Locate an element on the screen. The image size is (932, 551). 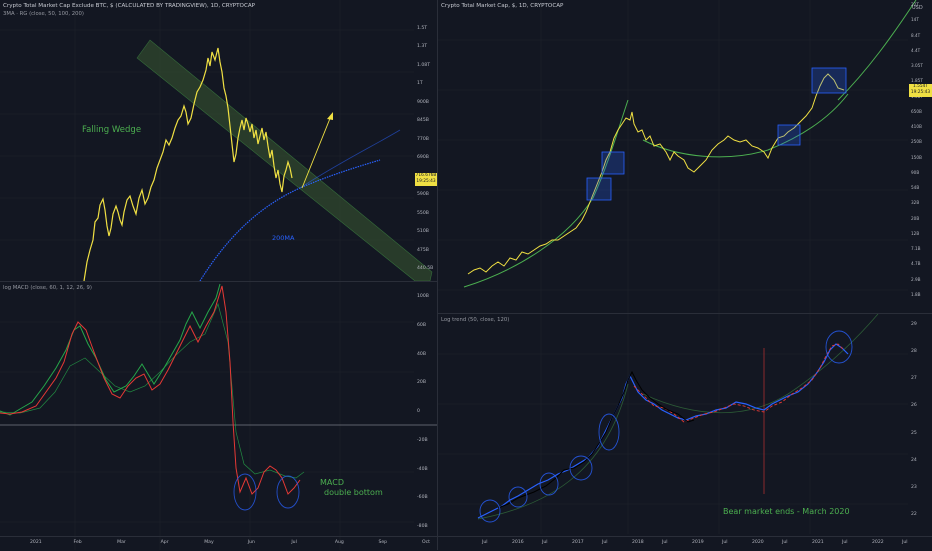
y-tick-label: 60B is located at coordinates (421, 325).